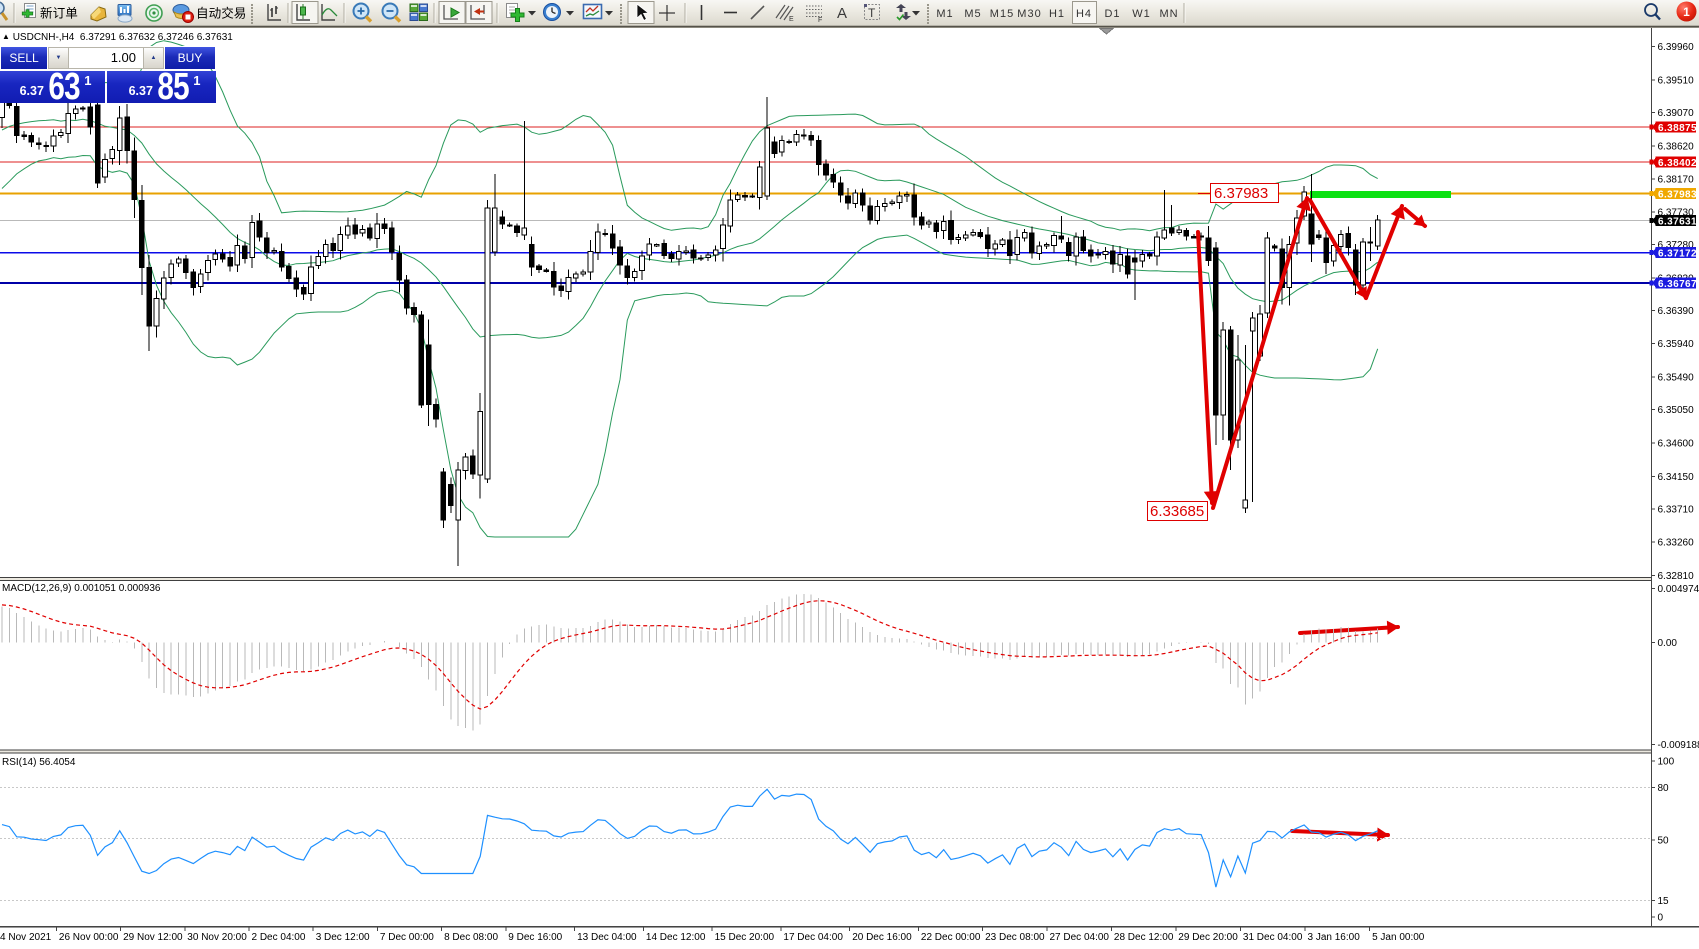  Describe the element at coordinates (343, 937) in the screenshot. I see `svg-text: 3 Dec 12:00` at that location.